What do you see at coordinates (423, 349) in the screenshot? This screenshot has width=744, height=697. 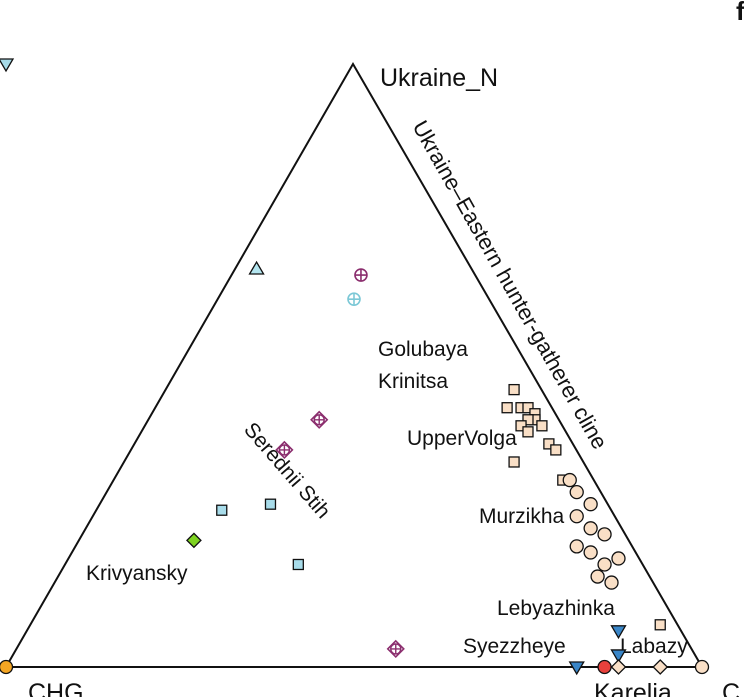 I see `label-golubaya: Golubaya` at bounding box center [423, 349].